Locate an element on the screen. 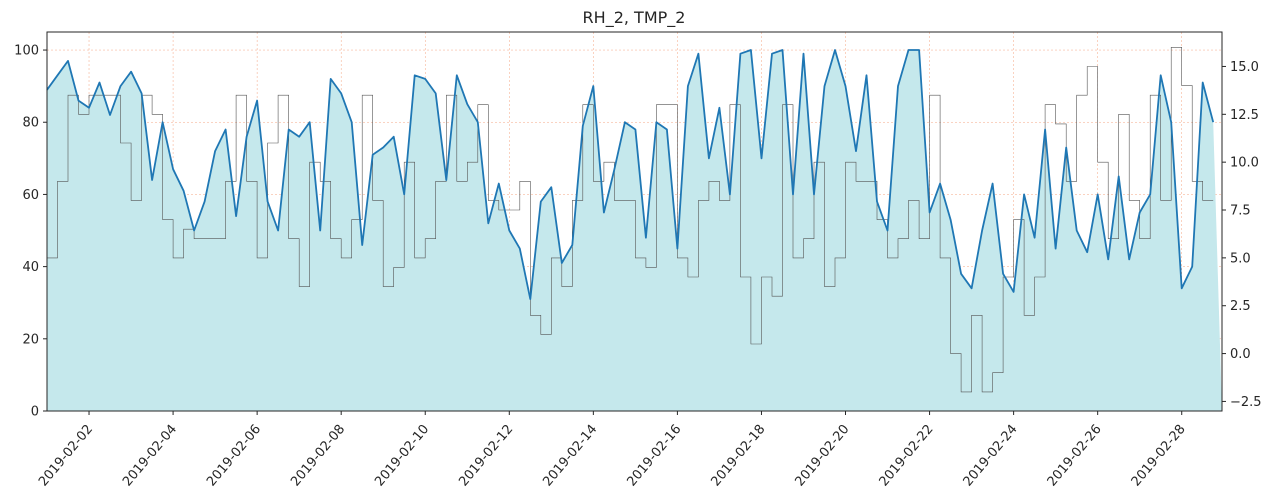 The height and width of the screenshot is (501, 1276). y-left-tick-label: 20 is located at coordinates (30, 339).